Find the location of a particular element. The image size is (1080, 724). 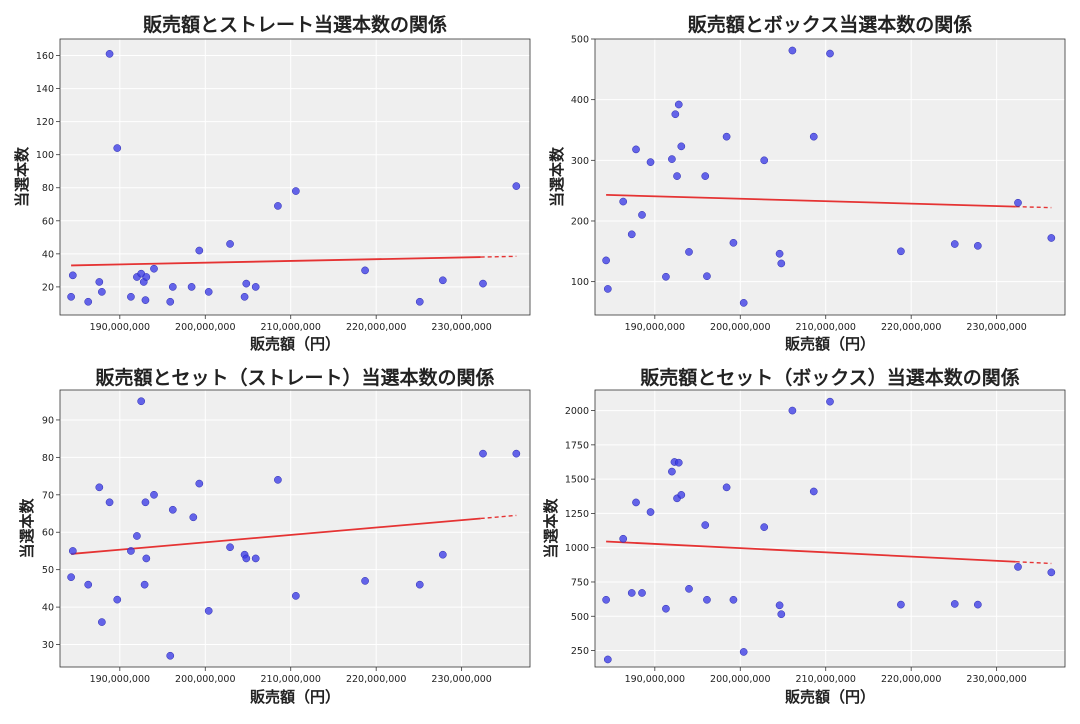

chart-title: 販売額とセット（ストレート）当選本数の関係 is located at coordinates (294, 377).